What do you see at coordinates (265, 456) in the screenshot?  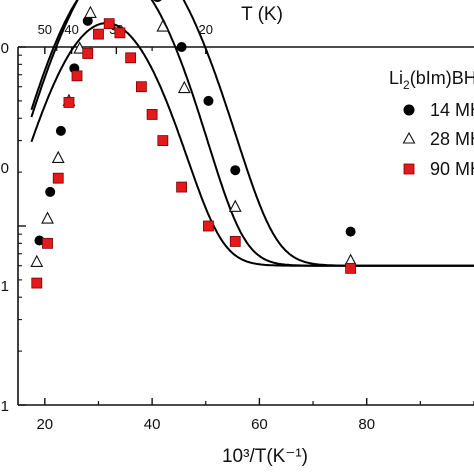 I see `x-axis-title: 10³/T(K⁻¹)` at bounding box center [265, 456].